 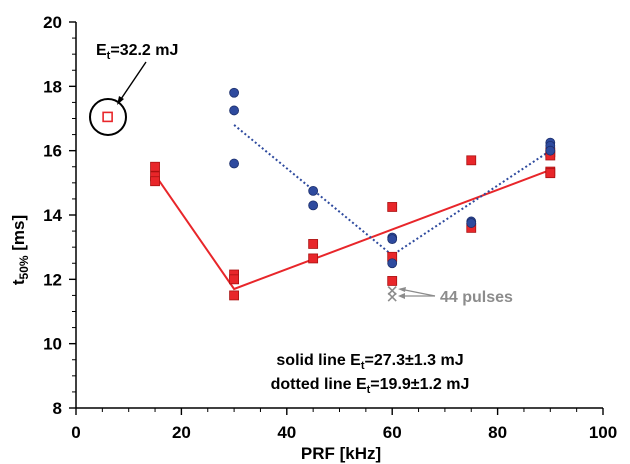 I want to click on y-tick-label: 8, so click(x=57, y=408).